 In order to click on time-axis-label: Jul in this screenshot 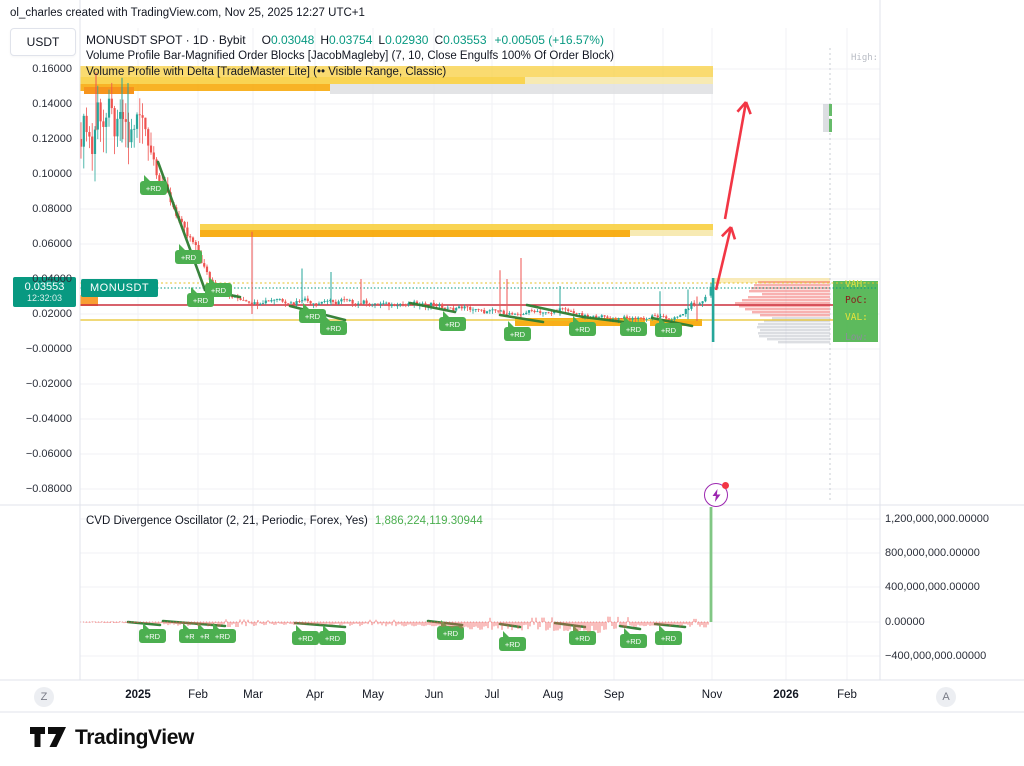, I will do `click(492, 695)`.